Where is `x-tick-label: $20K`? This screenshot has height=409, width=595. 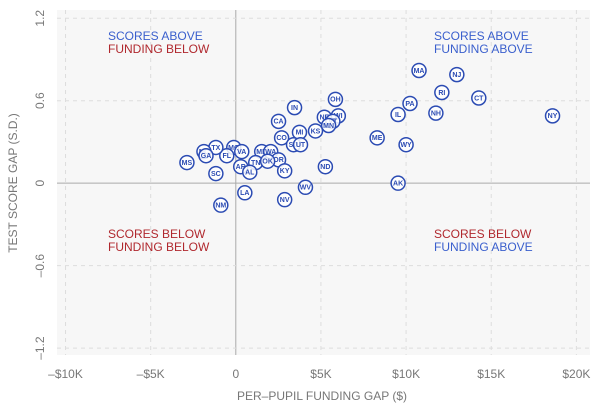
x-tick-label: $20K is located at coordinates (576, 374).